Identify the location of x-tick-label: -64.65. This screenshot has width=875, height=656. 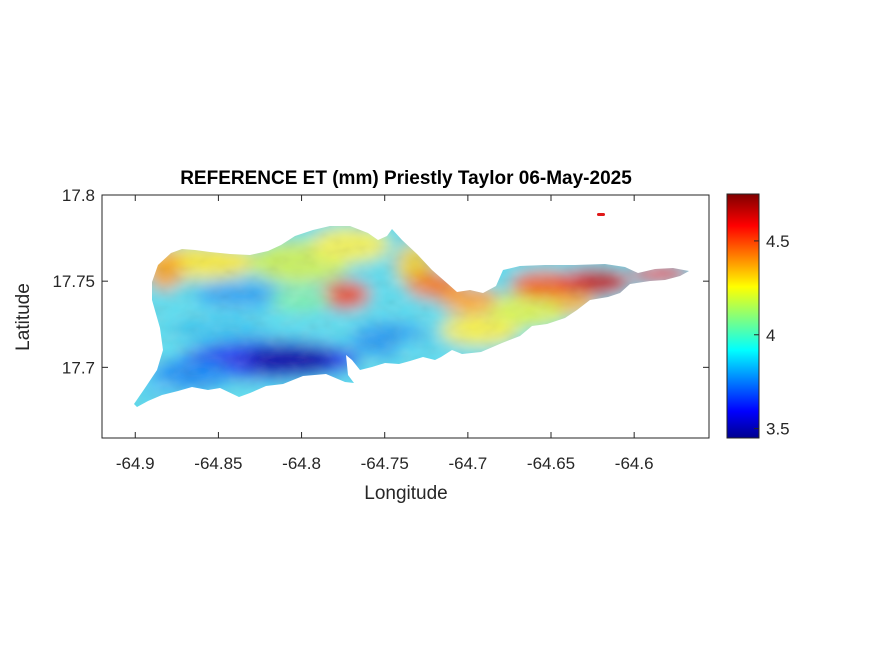
(551, 463).